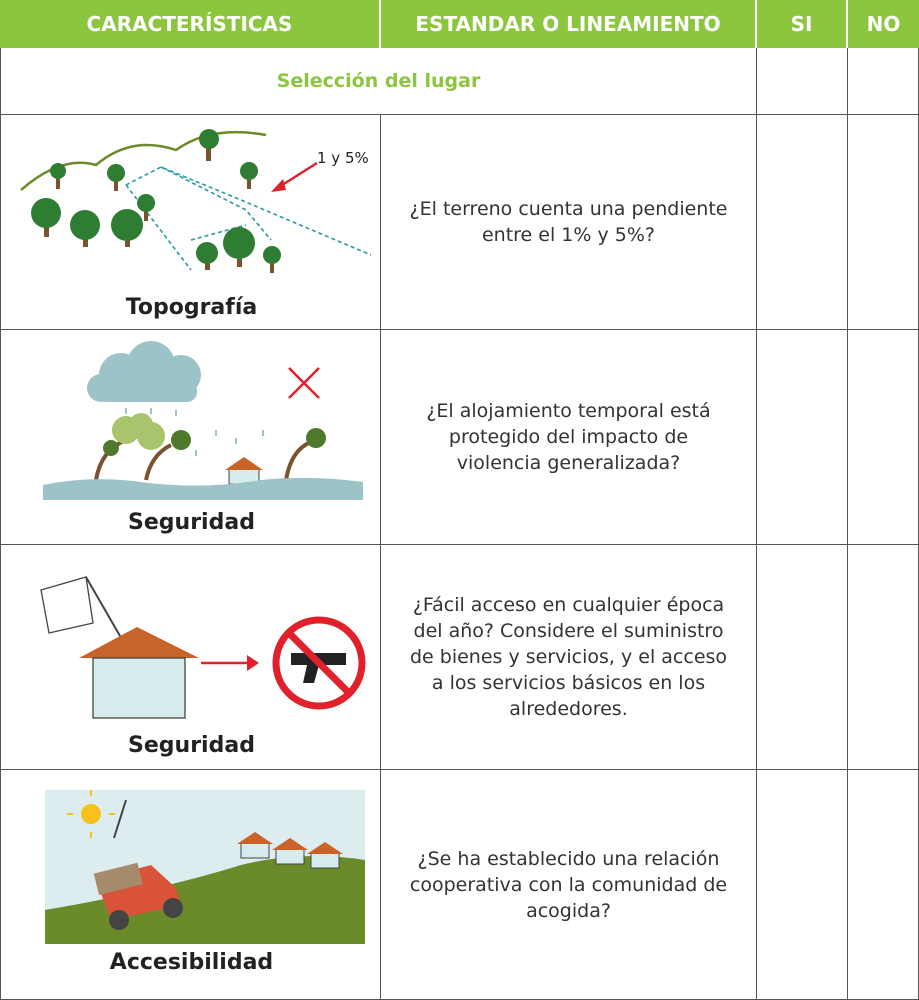  What do you see at coordinates (343, 158) in the screenshot?
I see `slope-annotation: 1 y 5%` at bounding box center [343, 158].